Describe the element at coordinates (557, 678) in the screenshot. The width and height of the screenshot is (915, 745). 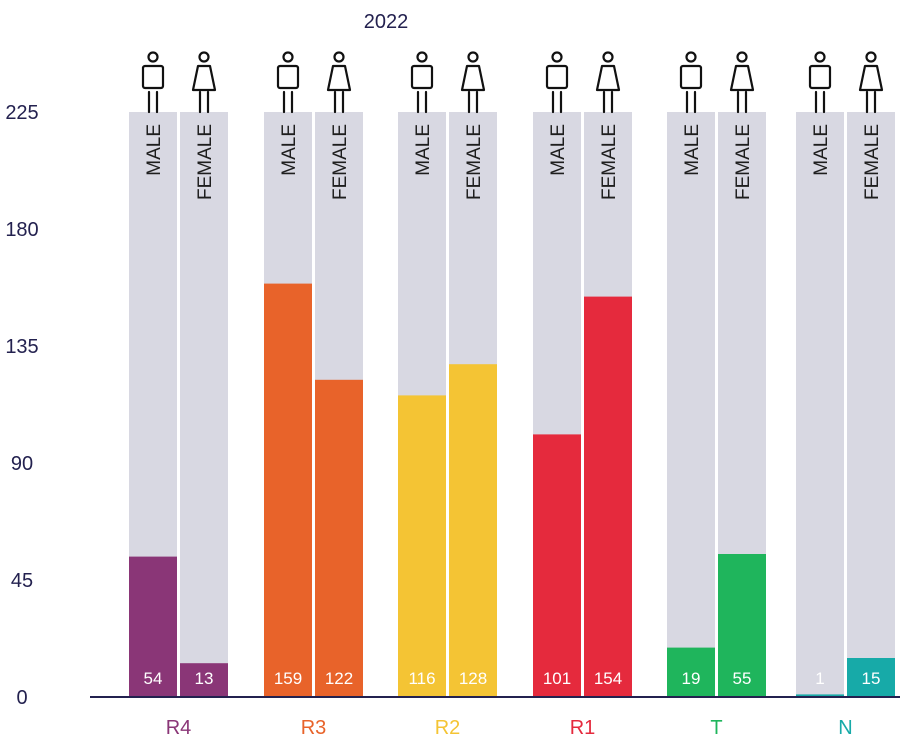
I see `data-label: 101` at that location.